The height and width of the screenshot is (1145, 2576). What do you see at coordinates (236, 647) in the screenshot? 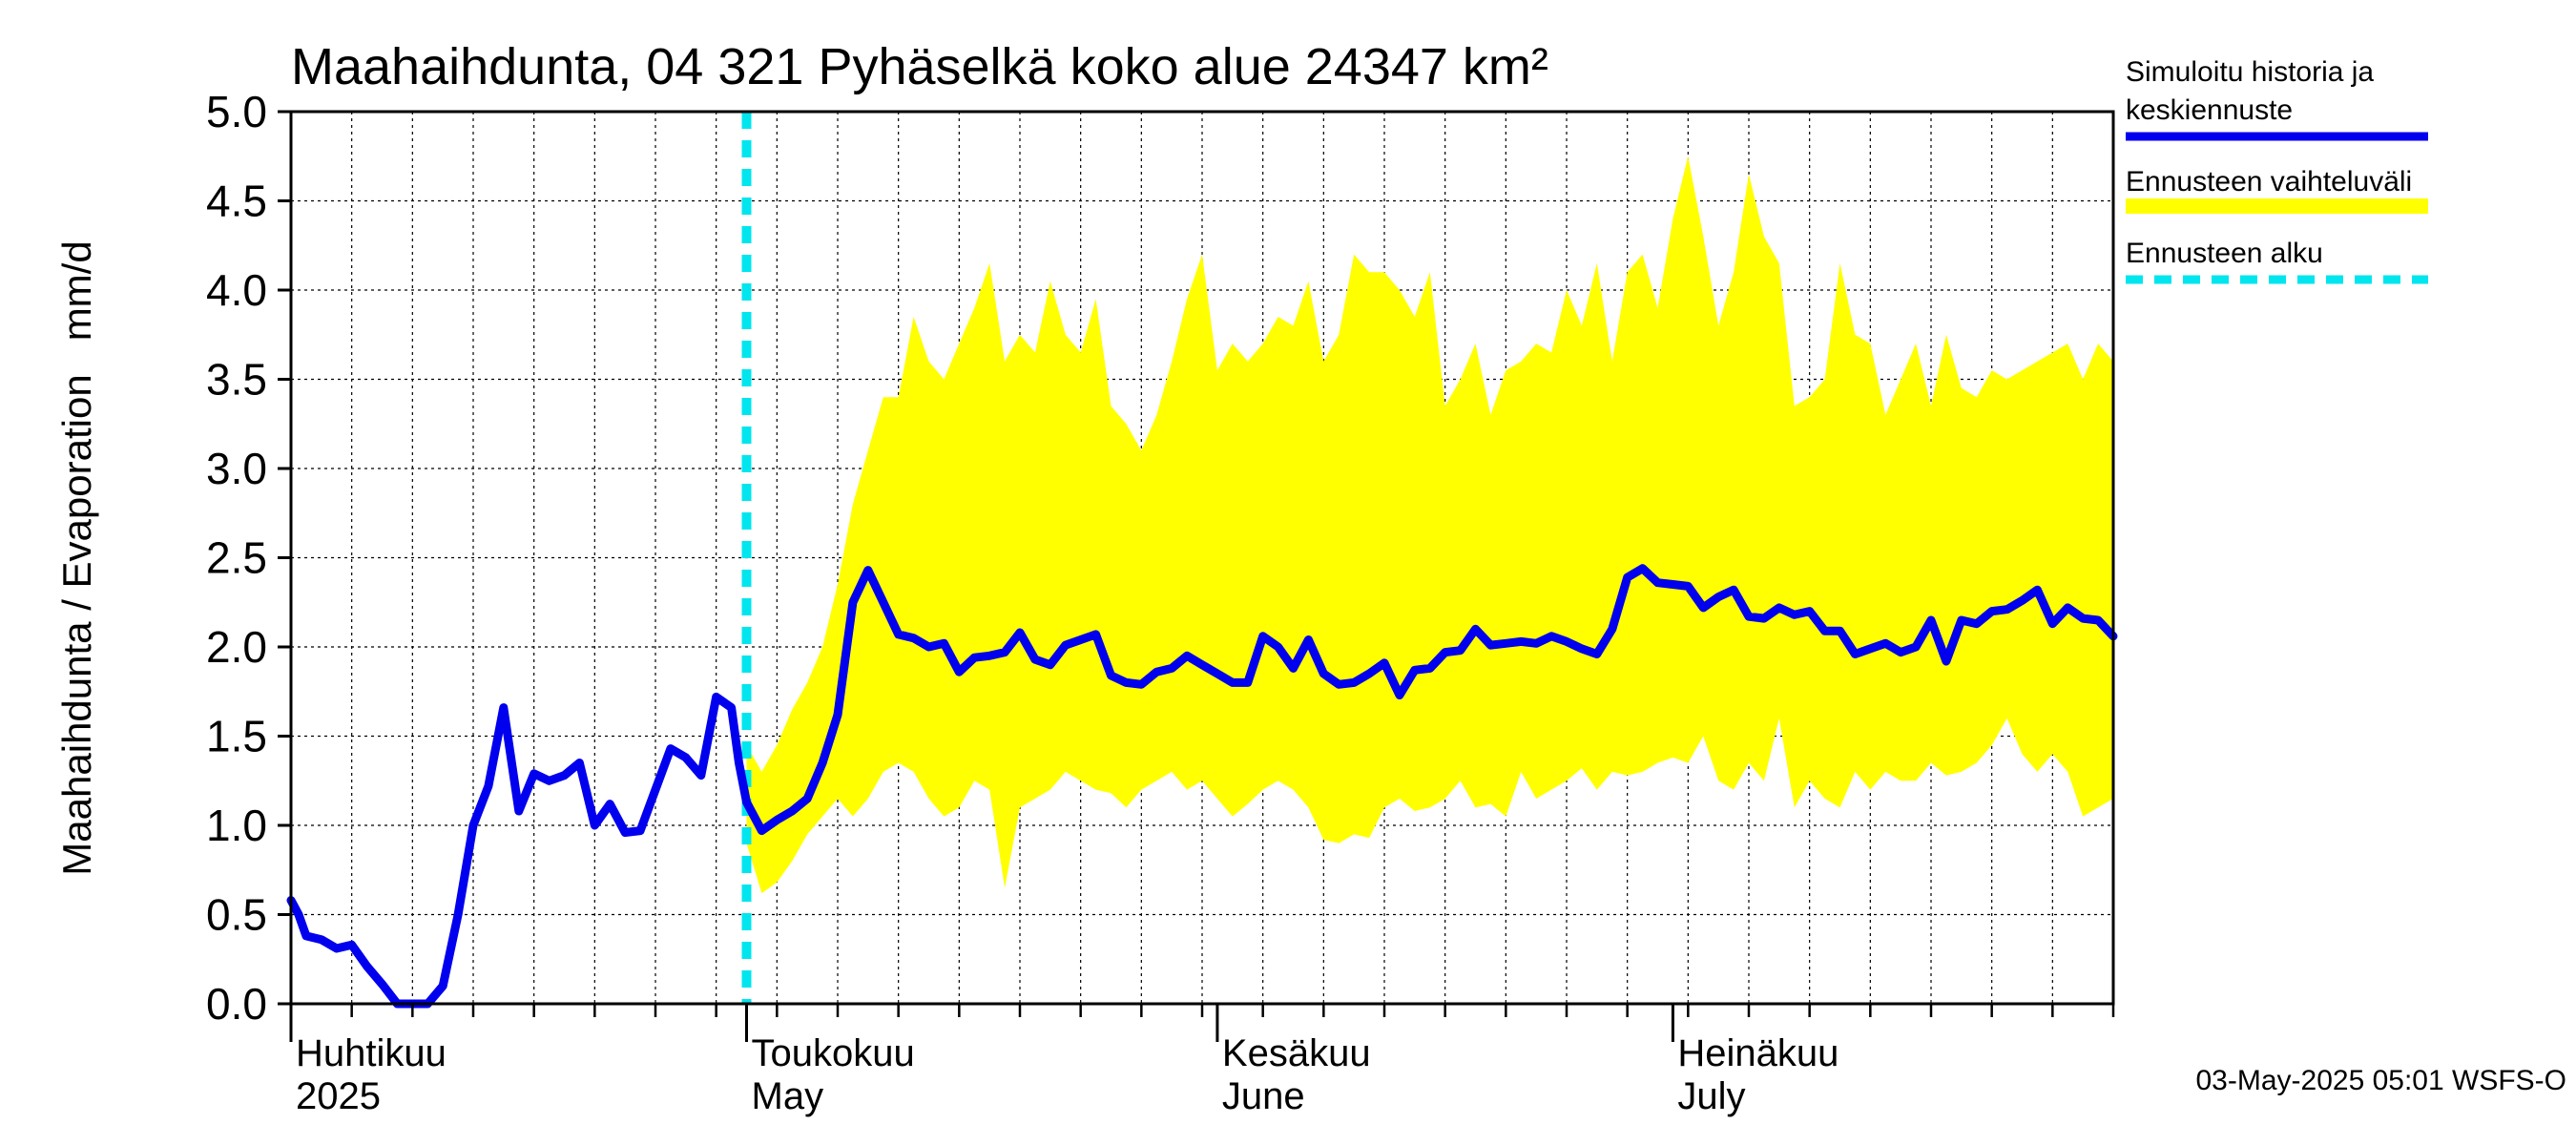
I see `y-tick-label: 2.0` at bounding box center [236, 647].